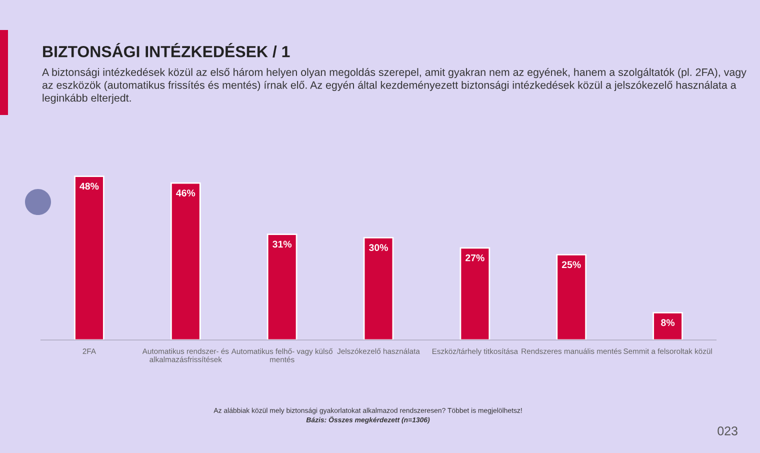  I want to click on data-label: 30%, so click(378, 248).